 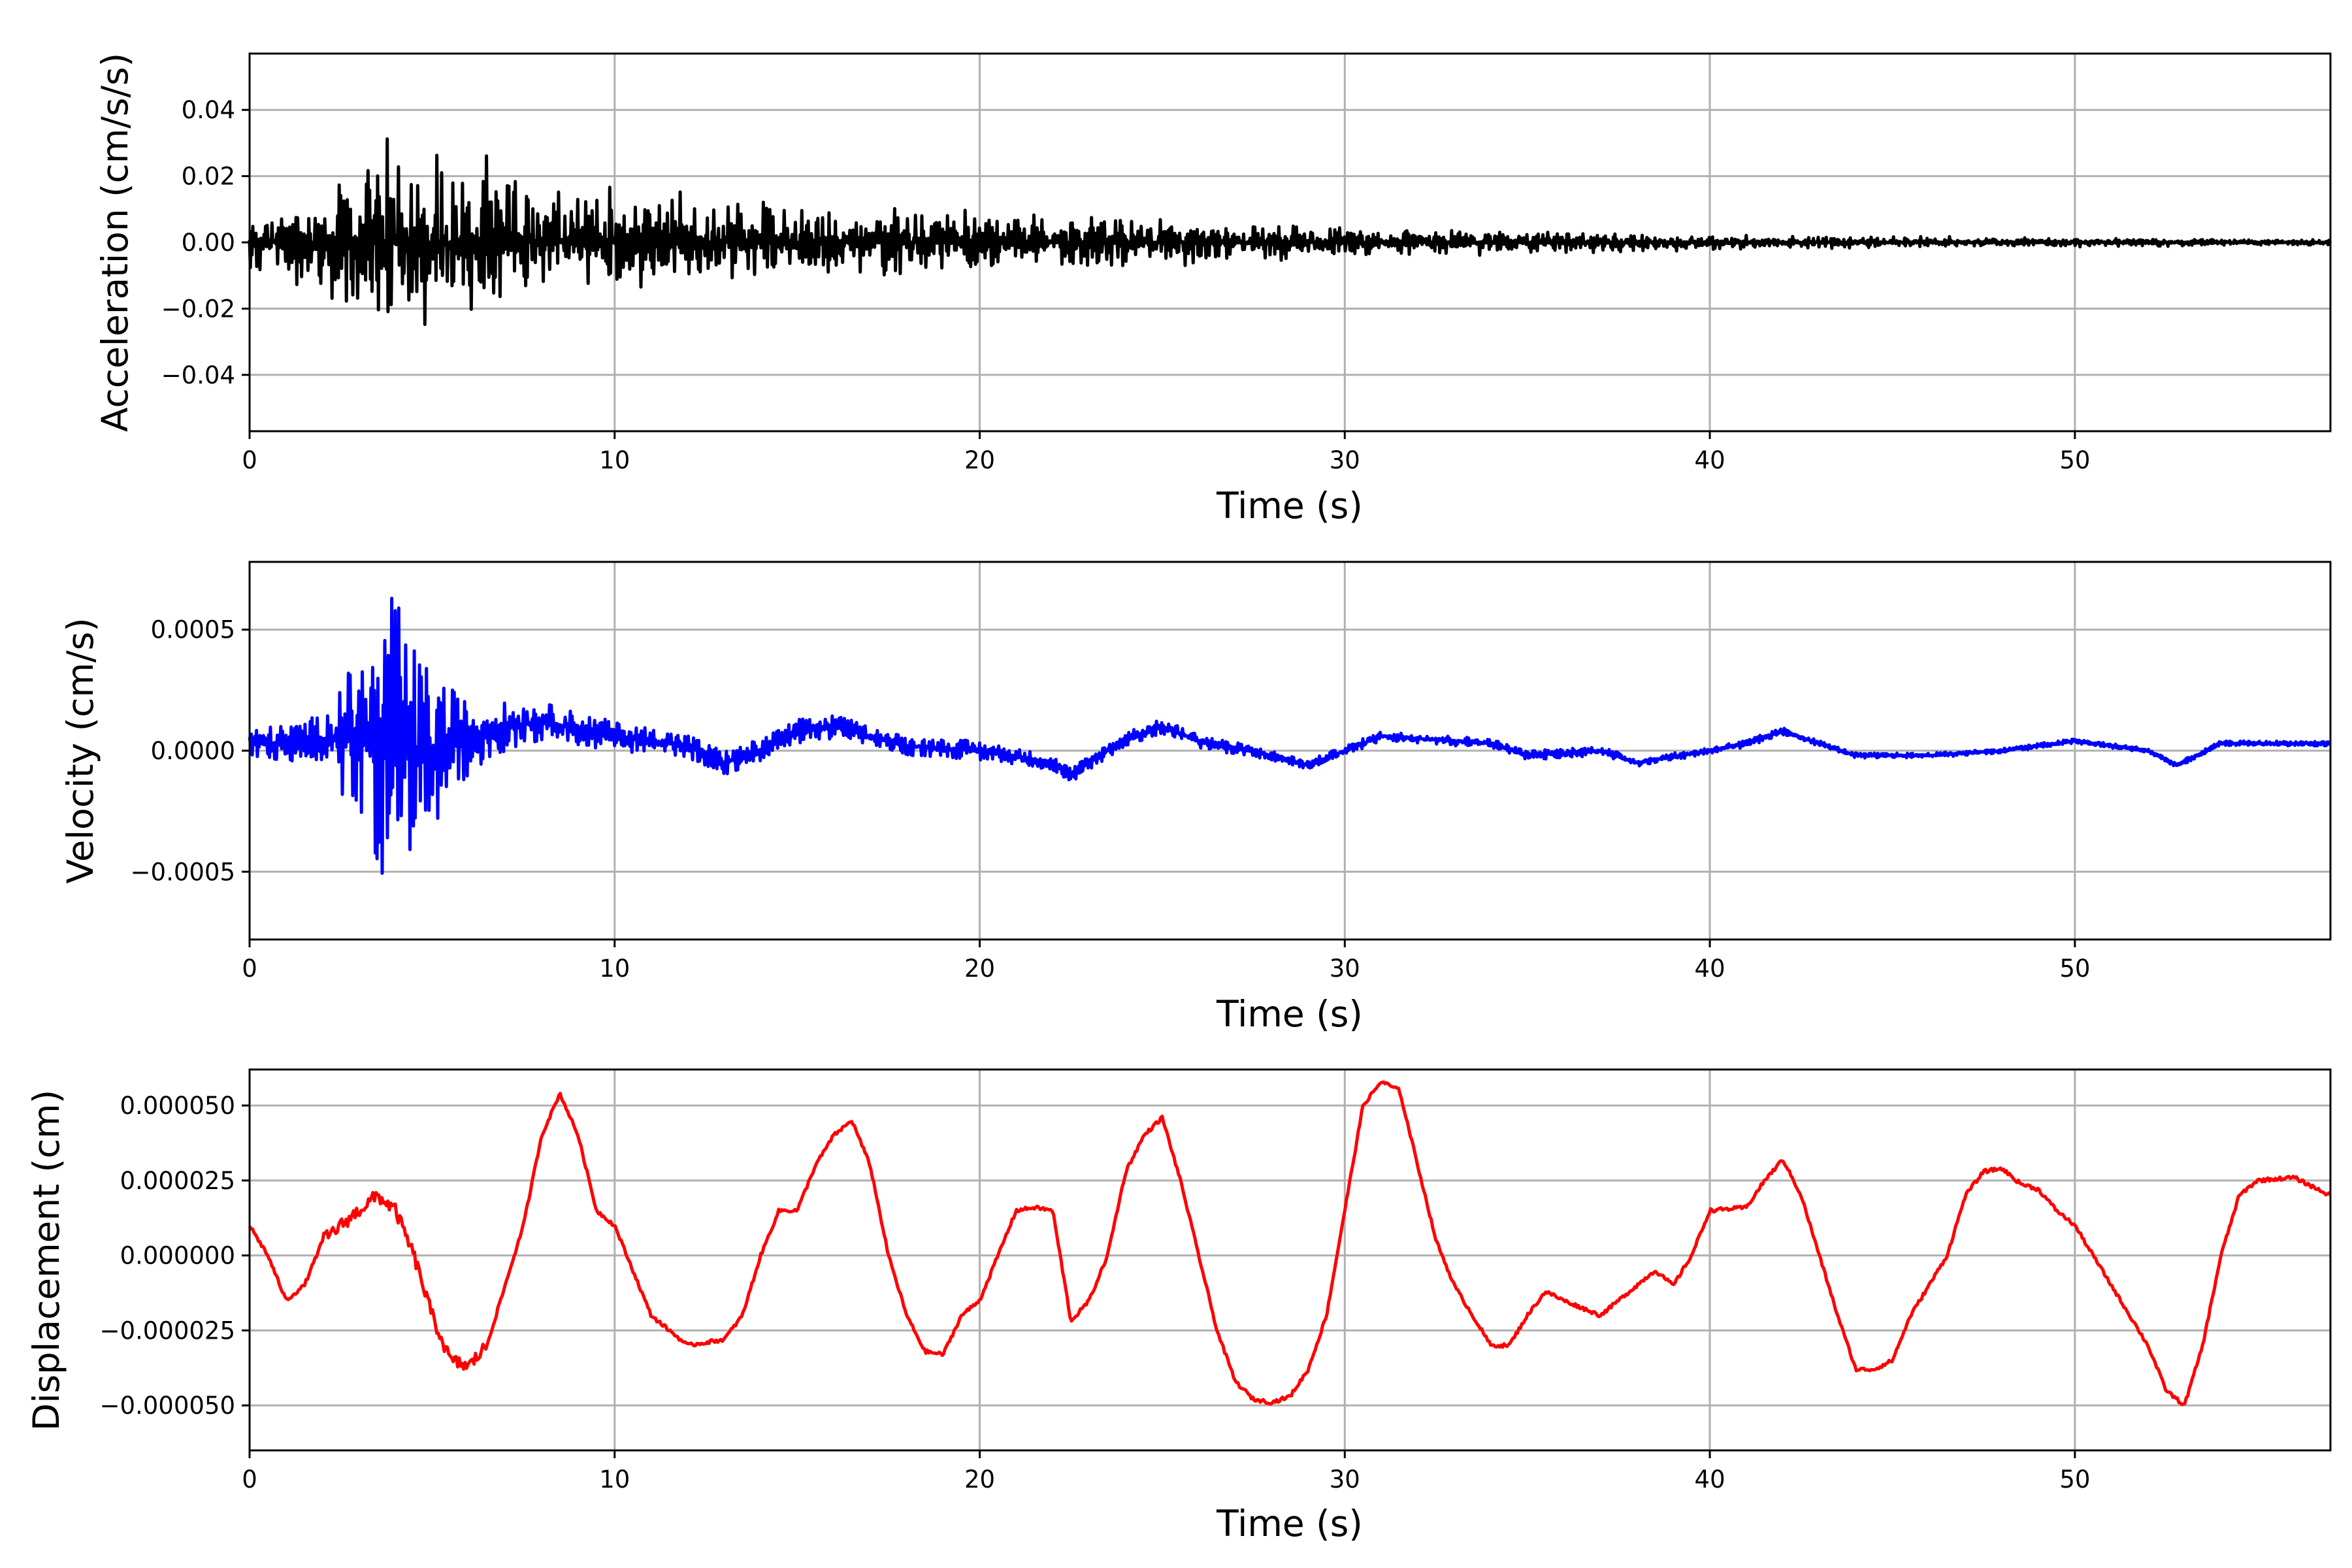 What do you see at coordinates (249, 969) in the screenshot?
I see `velocity-xtick-label: 0` at bounding box center [249, 969].